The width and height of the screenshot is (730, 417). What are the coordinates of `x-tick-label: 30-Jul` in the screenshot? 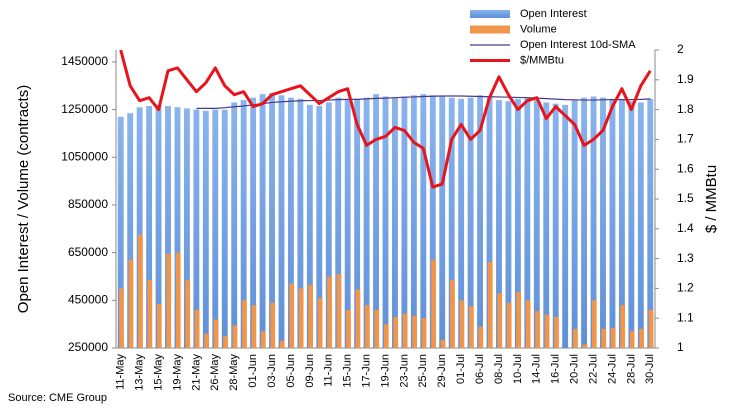 It's located at (650, 369).